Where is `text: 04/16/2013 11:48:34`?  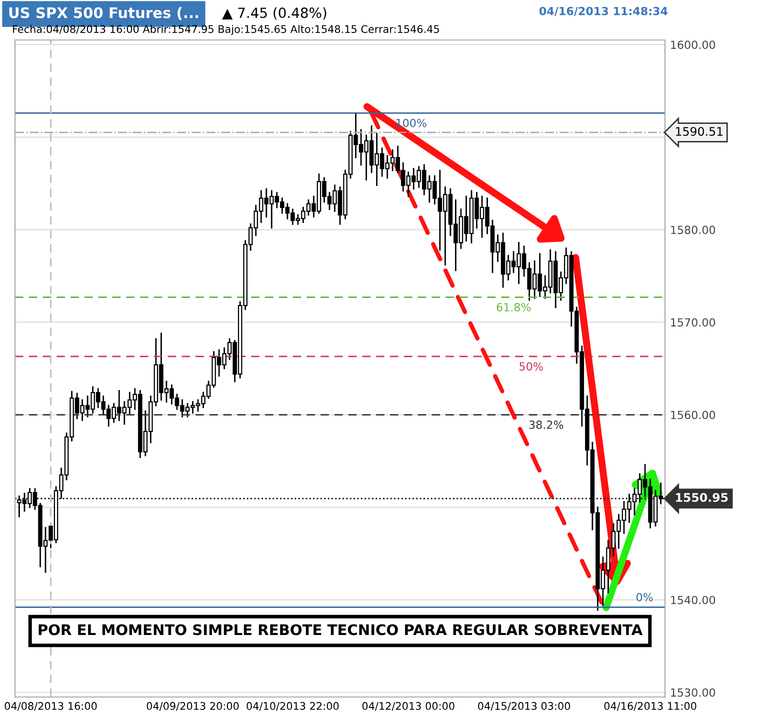 text: 04/16/2013 11:48:34 is located at coordinates (603, 11).